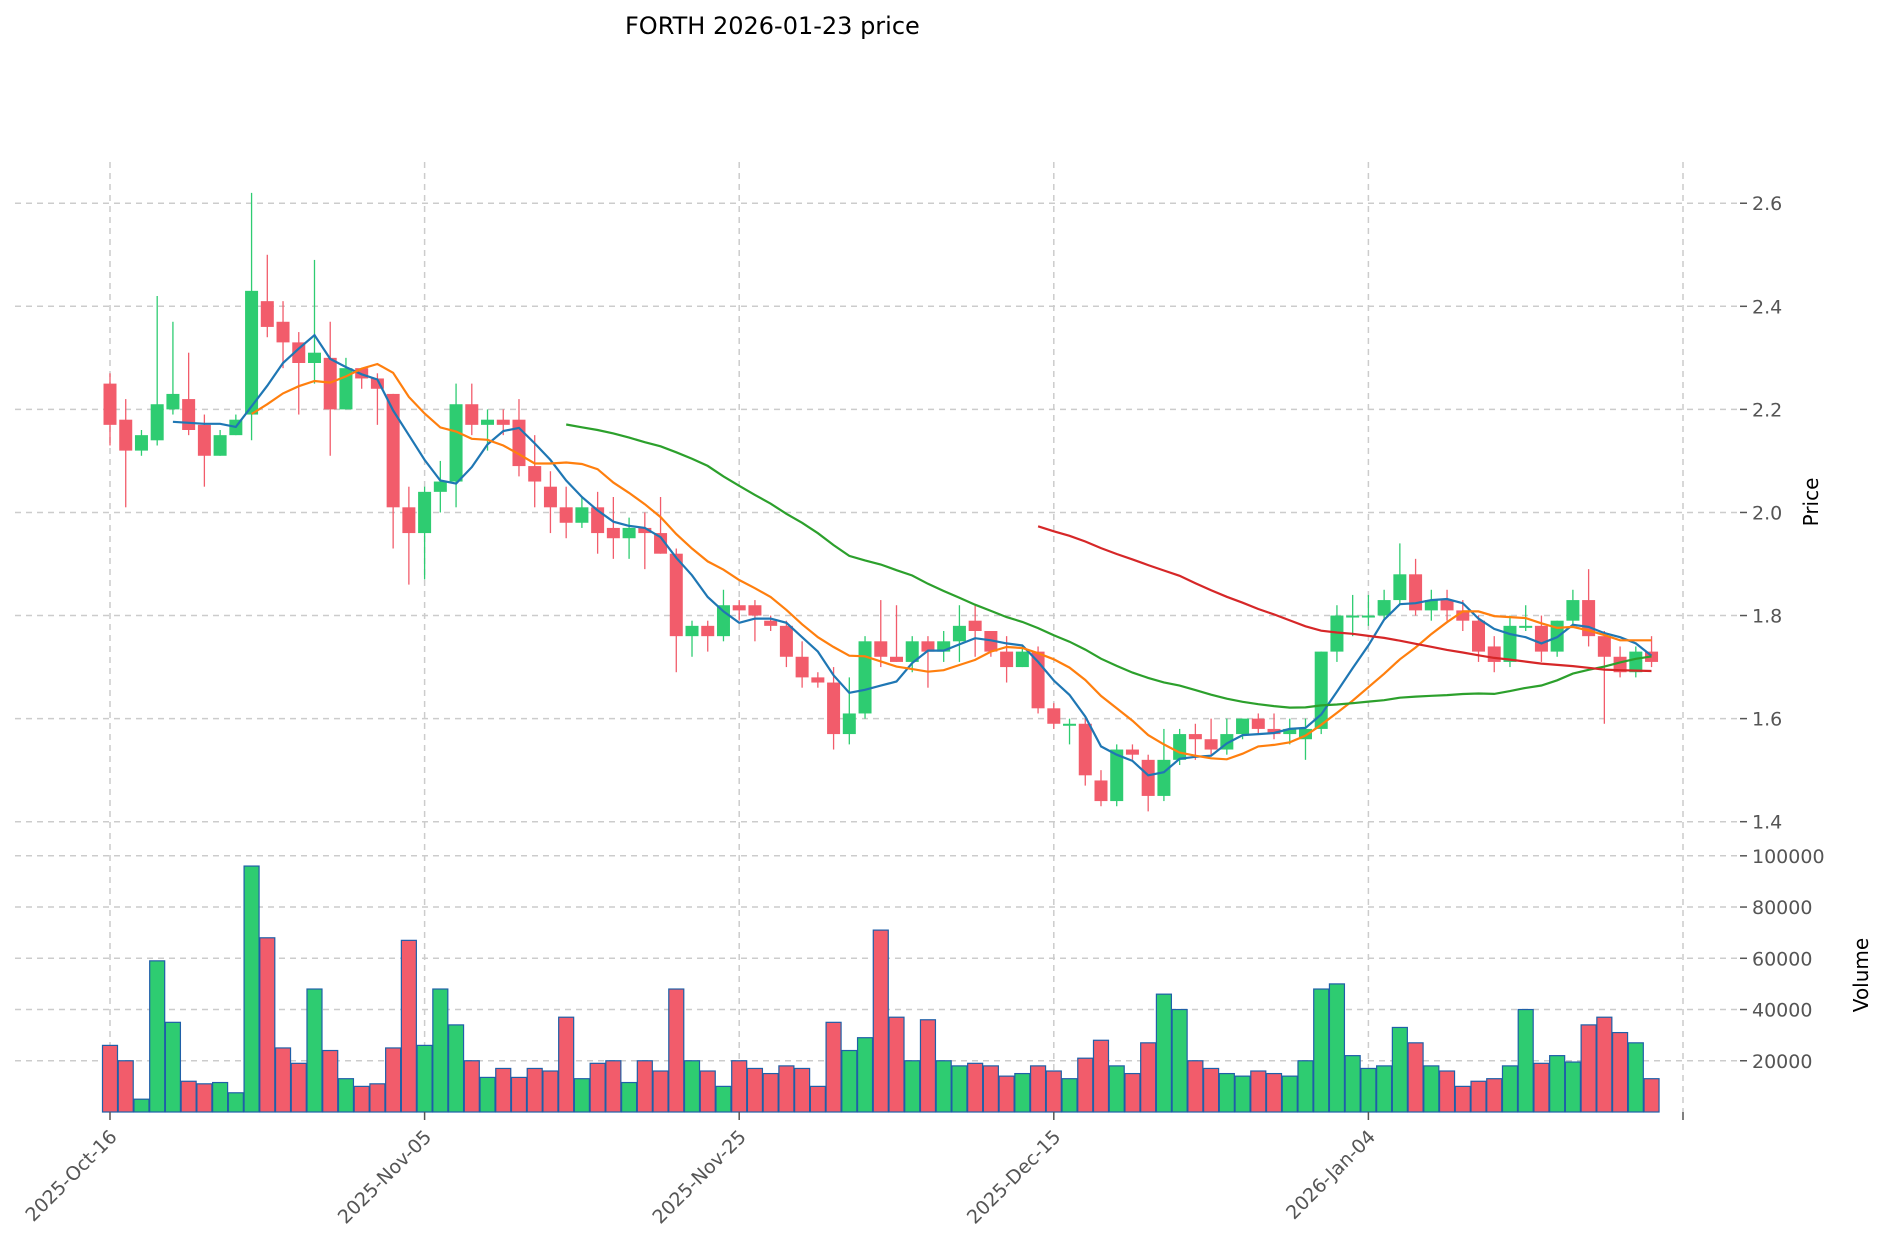 The height and width of the screenshot is (1246, 1880). I want to click on price-tick-label: 2.6, so click(1767, 204).